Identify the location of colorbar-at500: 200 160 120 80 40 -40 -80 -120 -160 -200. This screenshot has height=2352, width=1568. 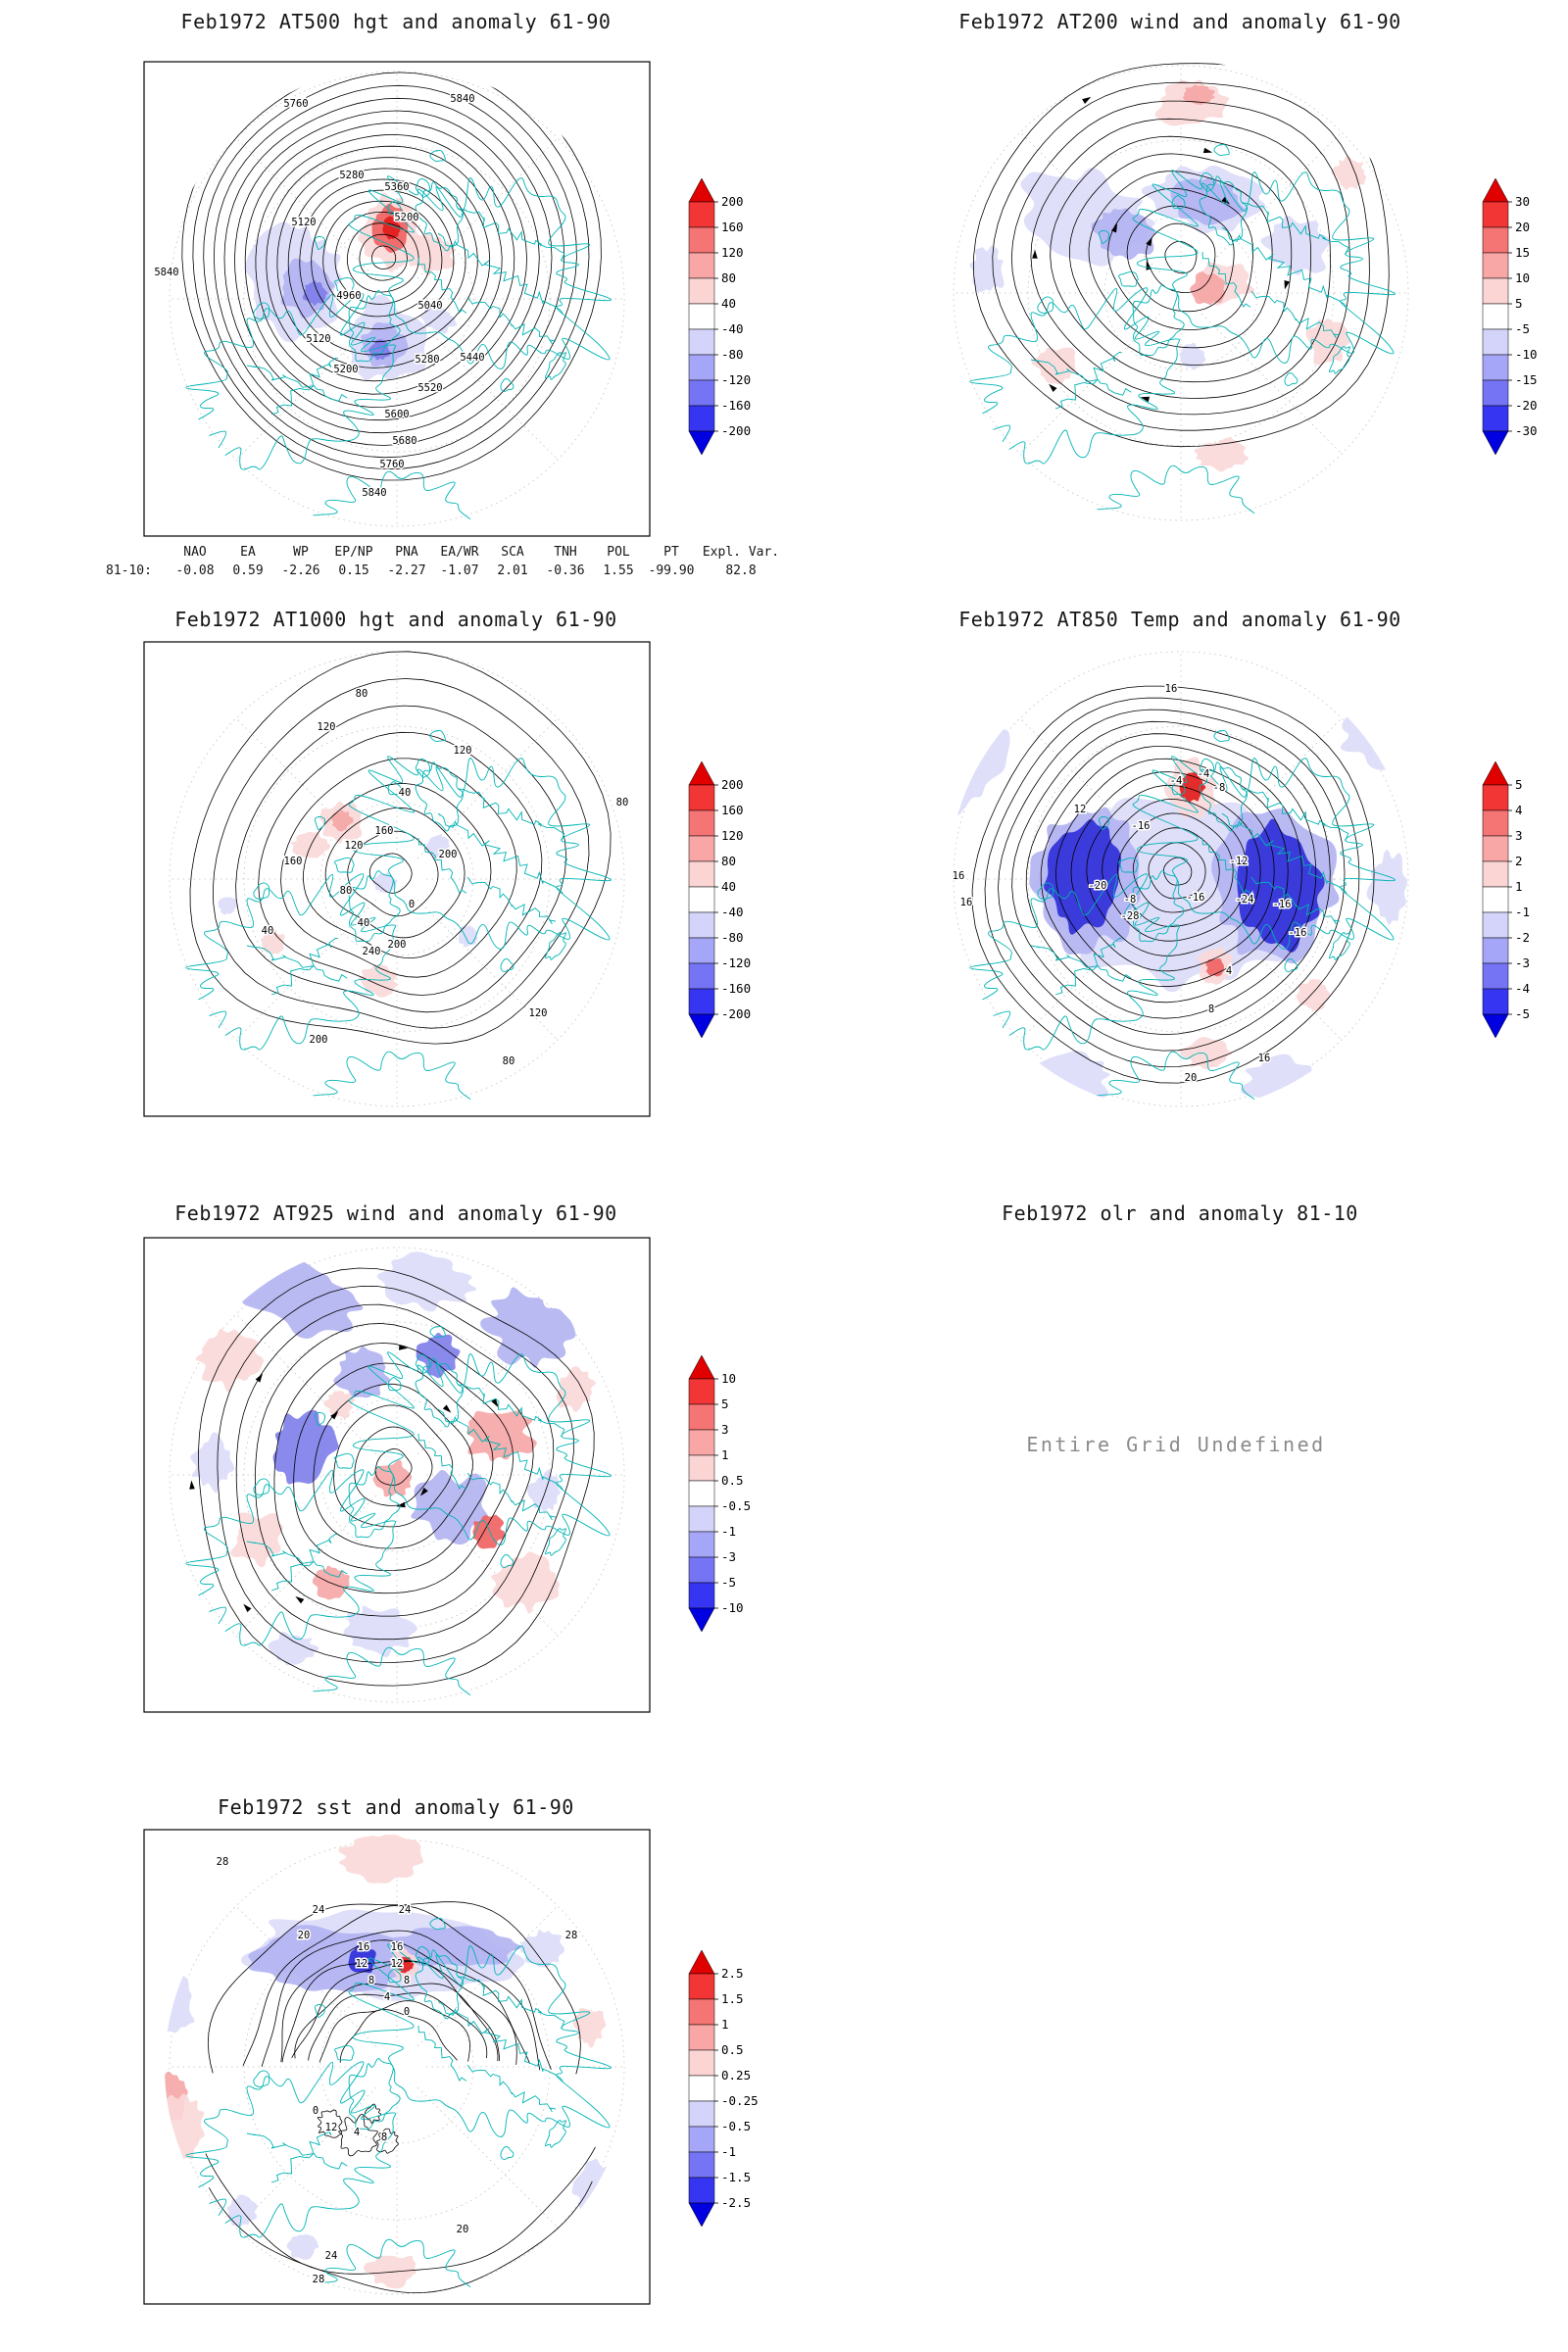
(725, 319).